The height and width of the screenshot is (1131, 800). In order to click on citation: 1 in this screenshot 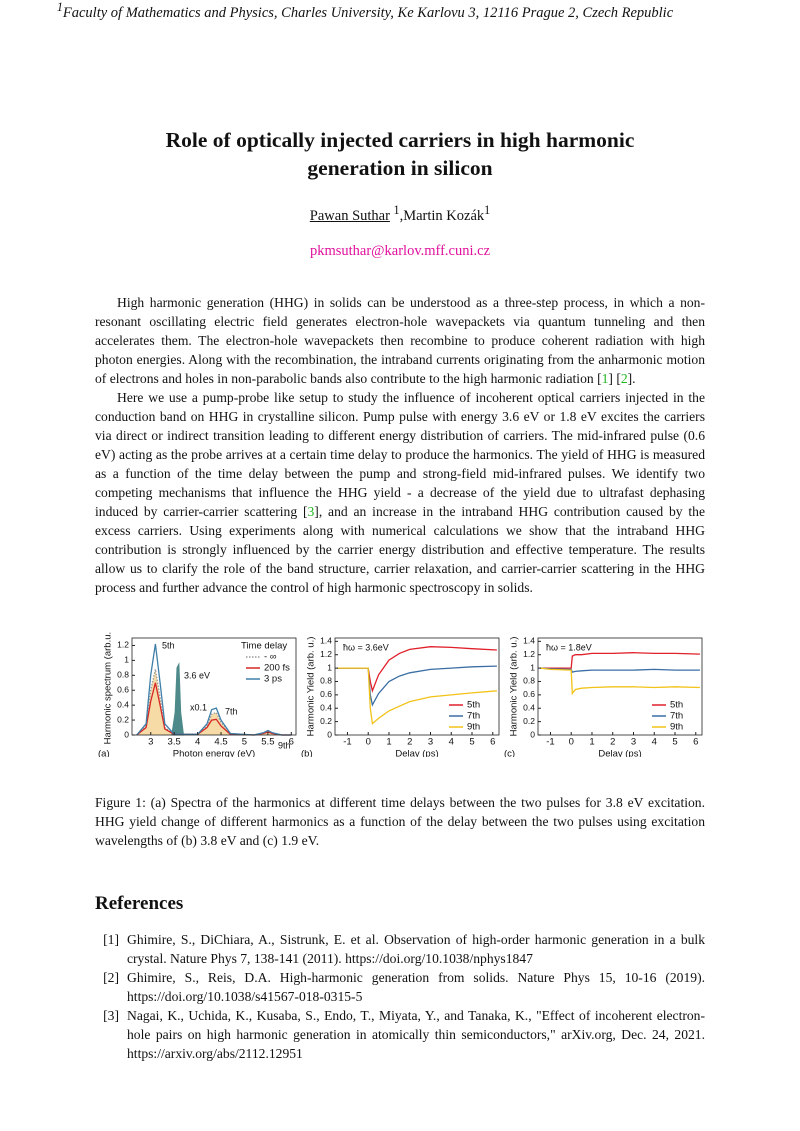, I will do `click(605, 378)`.